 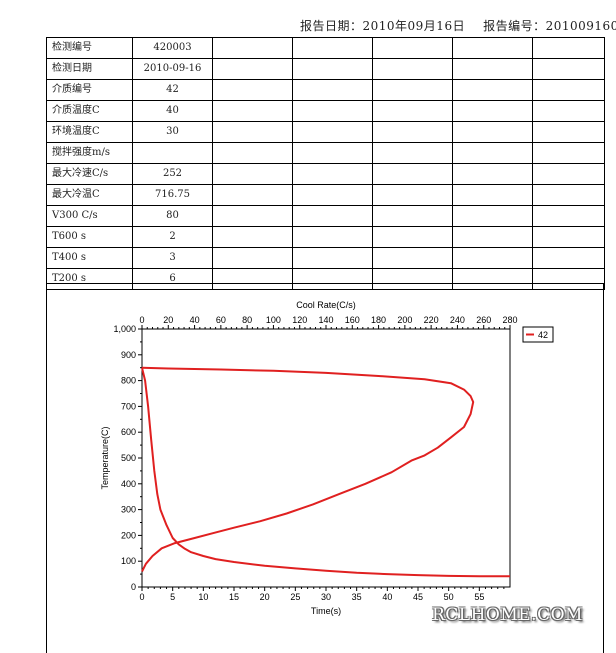 I want to click on report-number: 报告编号：2010091600, so click(x=549, y=26).